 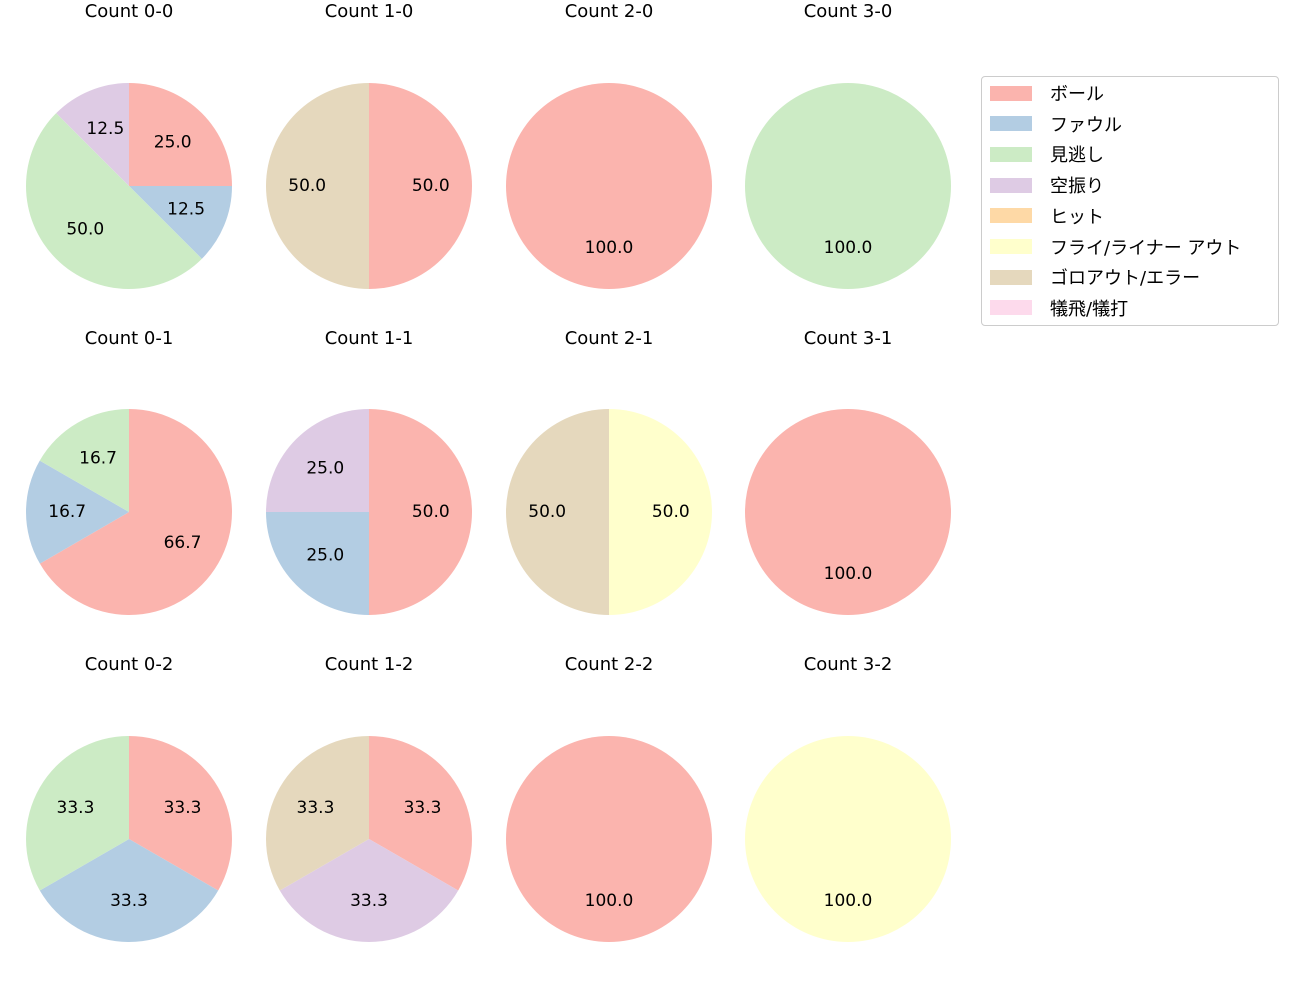 I want to click on pie-chart: Count 1-0 50.0 50.0, so click(x=369, y=161).